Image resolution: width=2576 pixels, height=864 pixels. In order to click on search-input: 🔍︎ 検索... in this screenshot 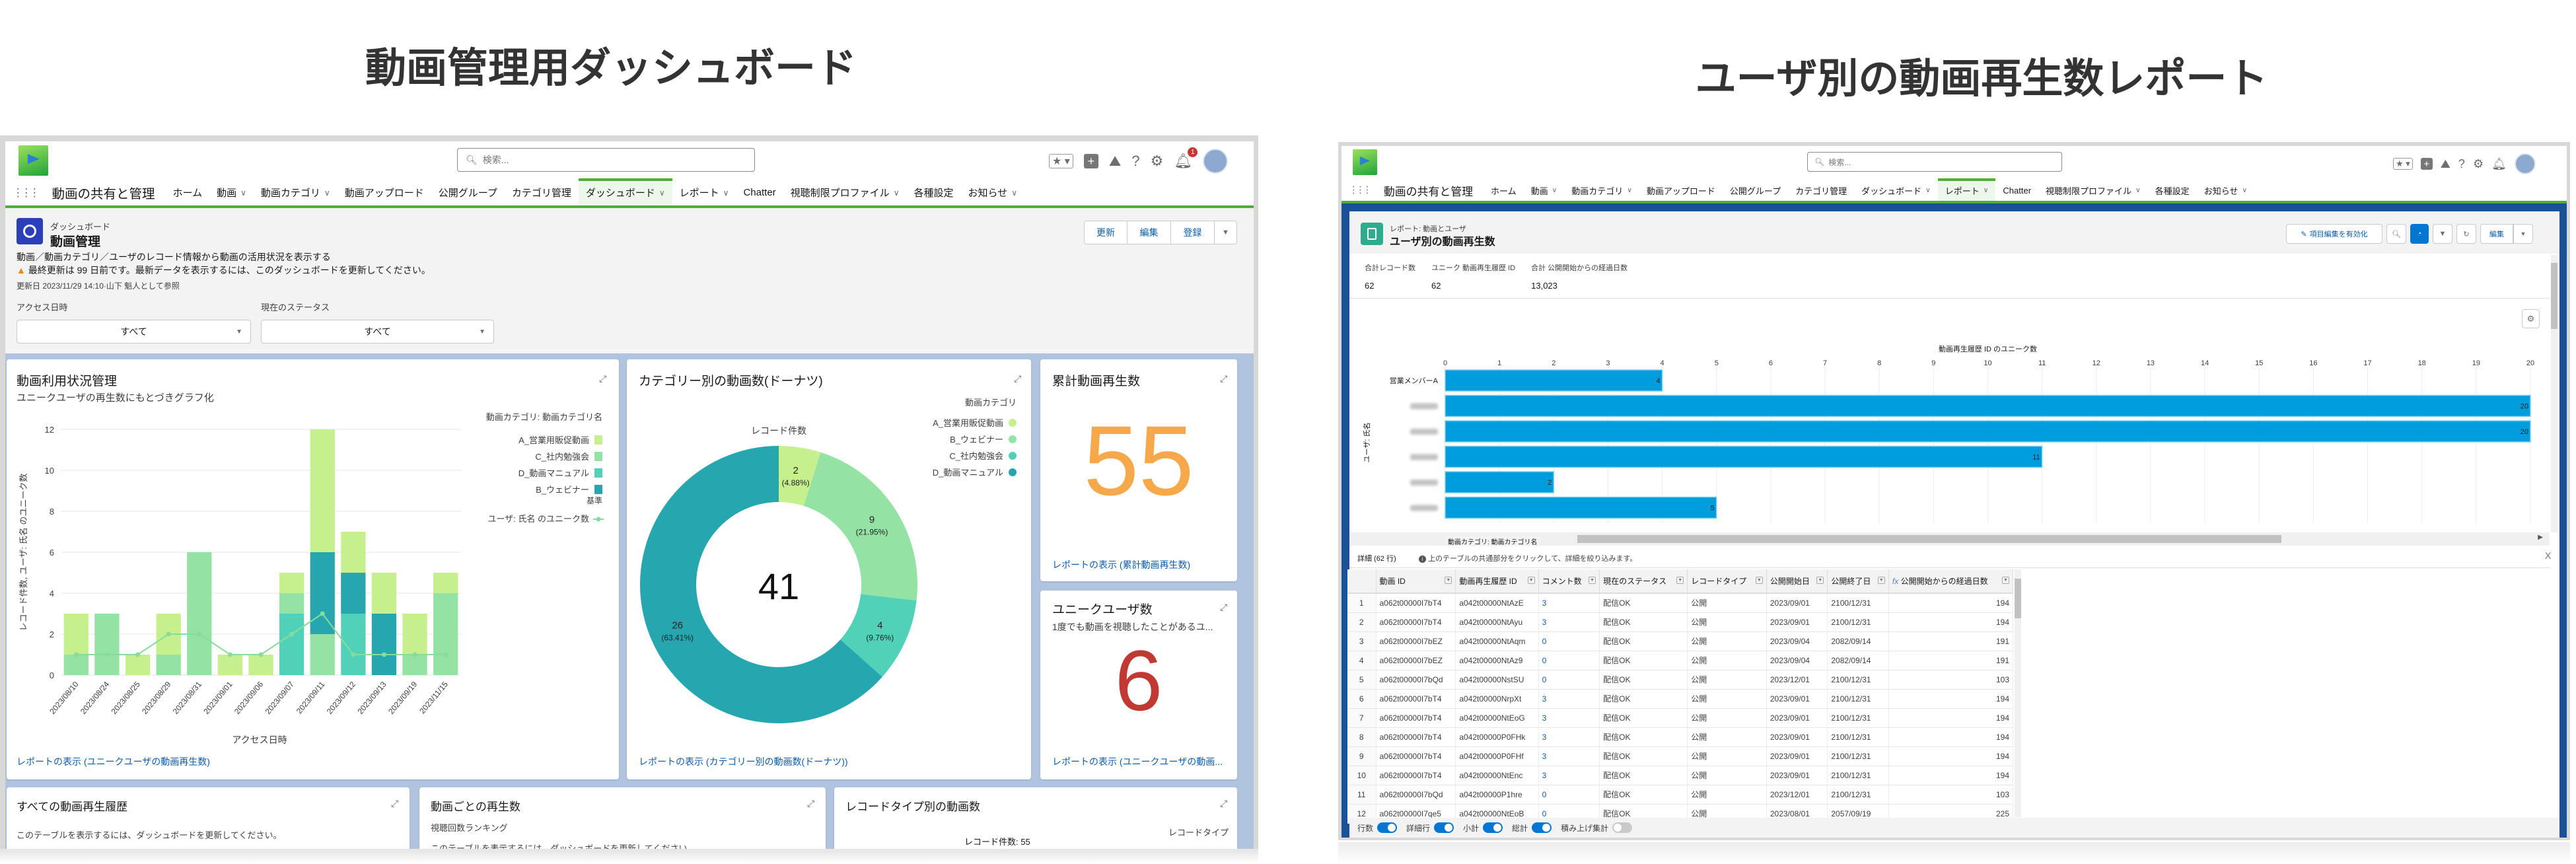, I will do `click(1935, 162)`.